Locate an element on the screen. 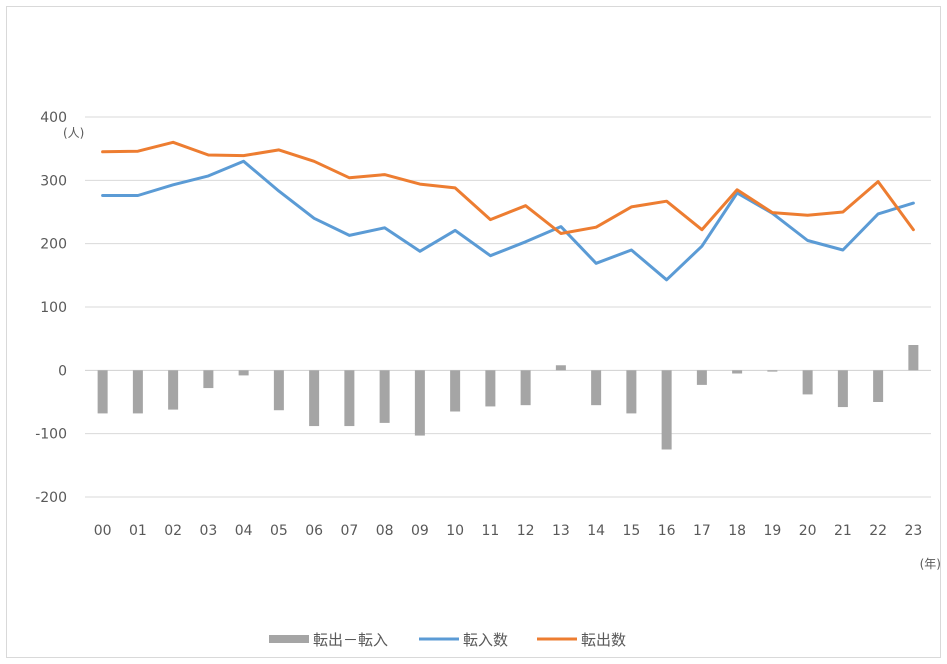  x-tick-label: 10 is located at coordinates (455, 531).